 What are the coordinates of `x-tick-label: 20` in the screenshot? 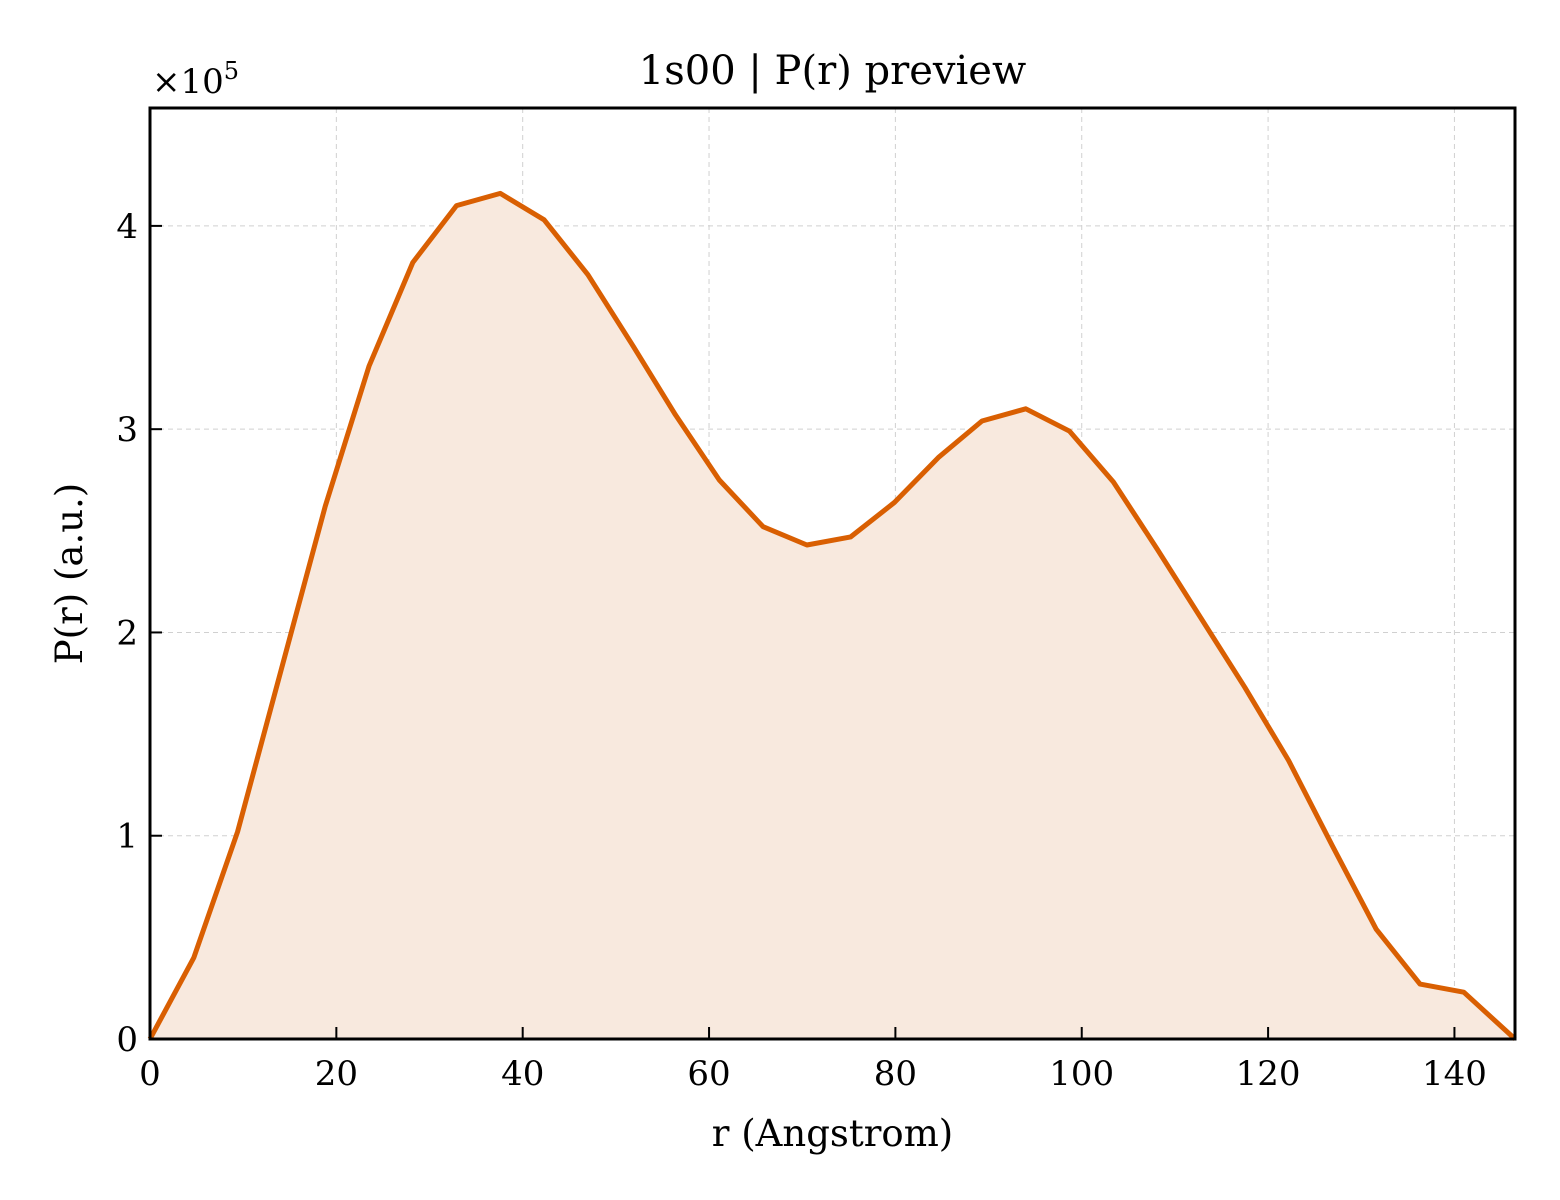 It's located at (336, 1074).